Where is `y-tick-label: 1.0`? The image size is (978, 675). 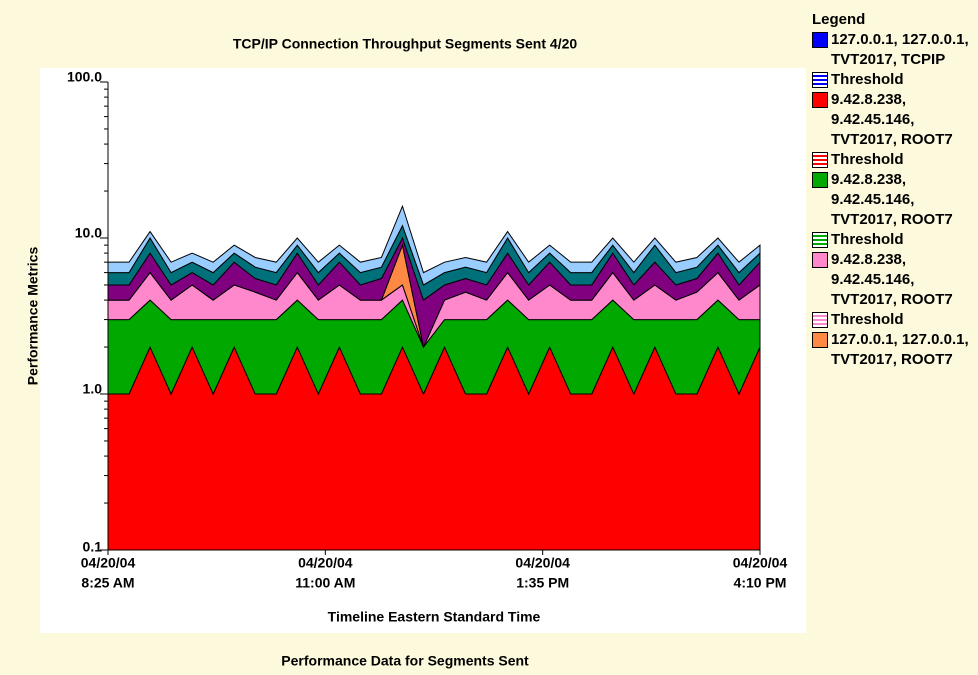 y-tick-label: 1.0 is located at coordinates (93, 389).